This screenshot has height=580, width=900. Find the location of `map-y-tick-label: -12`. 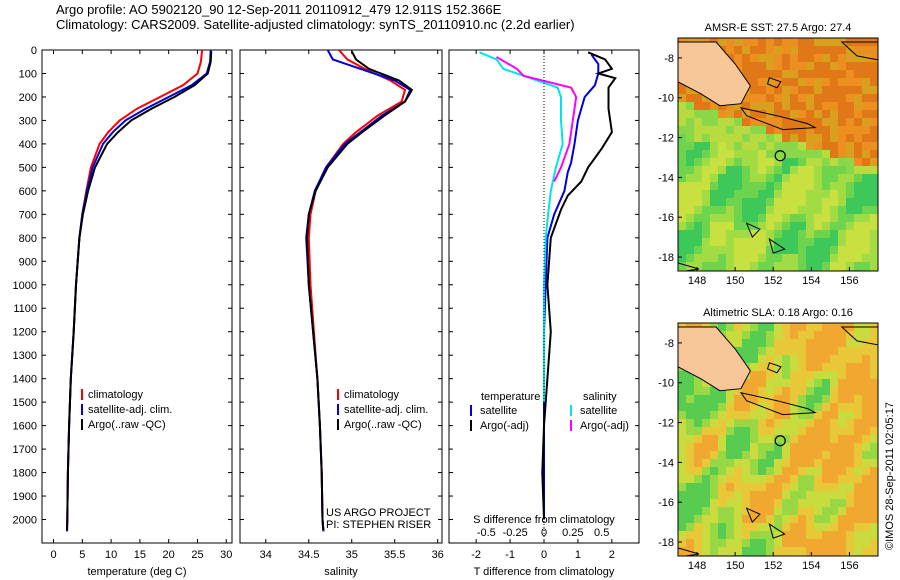

map-y-tick-label: -12 is located at coordinates (666, 424).